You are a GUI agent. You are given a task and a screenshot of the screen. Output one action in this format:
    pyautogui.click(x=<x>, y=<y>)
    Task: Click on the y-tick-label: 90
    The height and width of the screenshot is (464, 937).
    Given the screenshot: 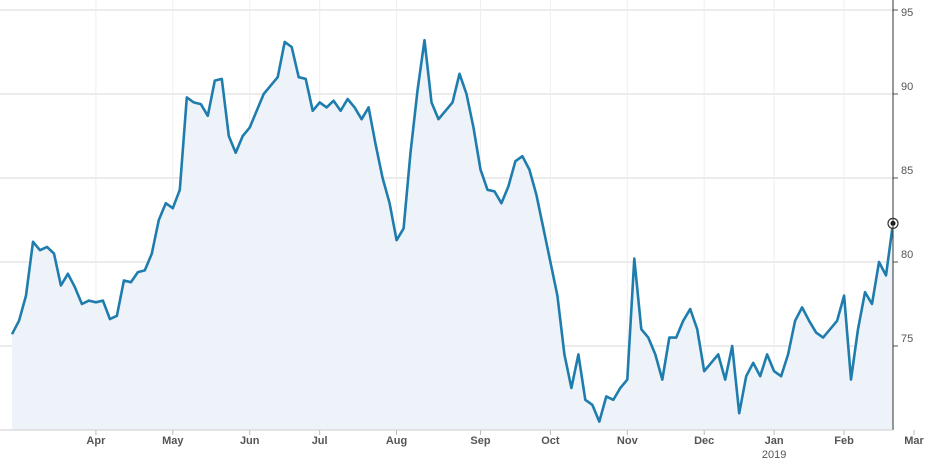 What is the action you would take?
    pyautogui.click(x=907, y=87)
    